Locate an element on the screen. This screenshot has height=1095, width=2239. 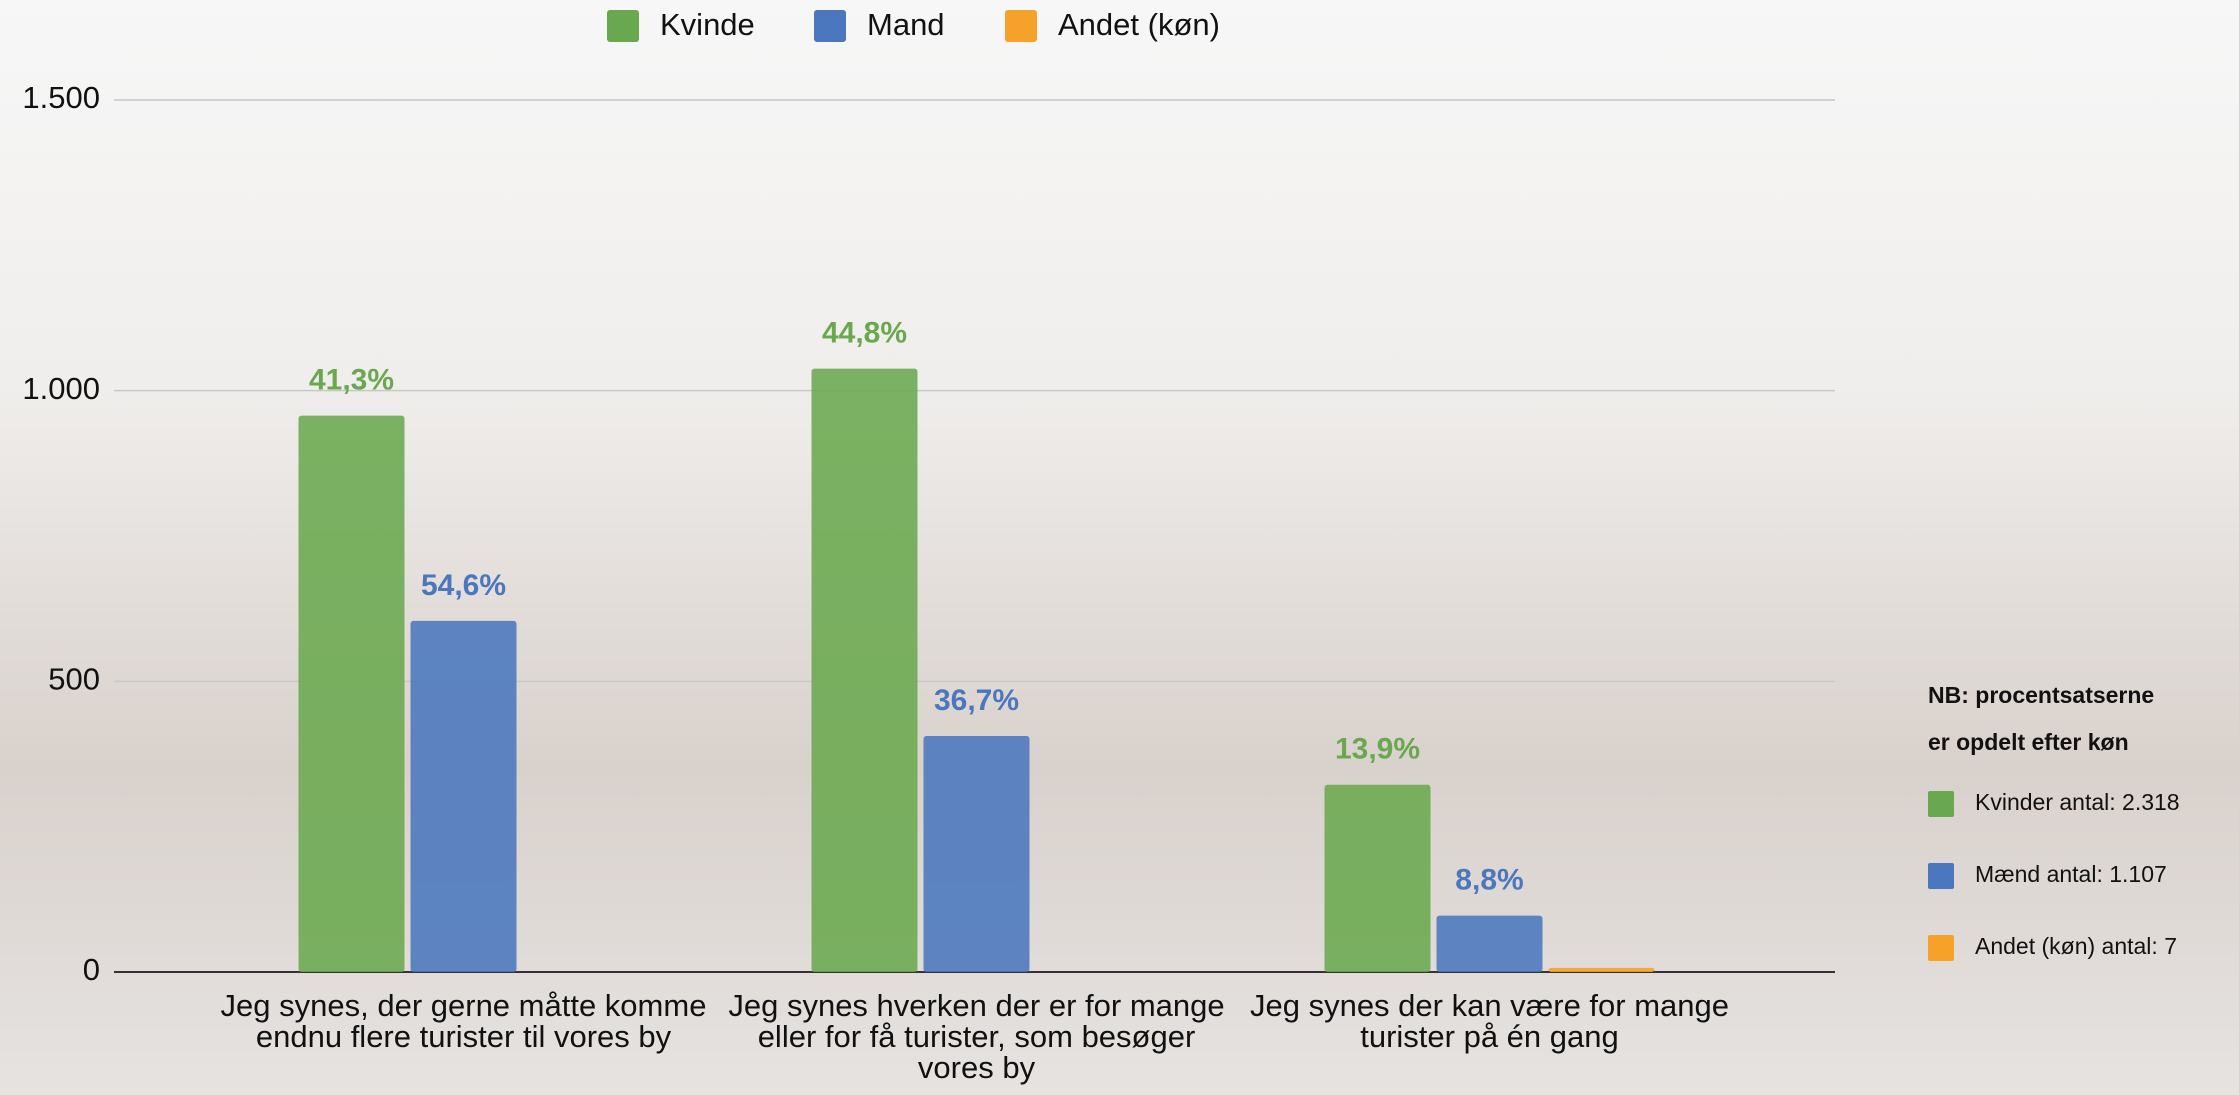
note-title: NB: procentsatserne is located at coordinates (2041, 695).